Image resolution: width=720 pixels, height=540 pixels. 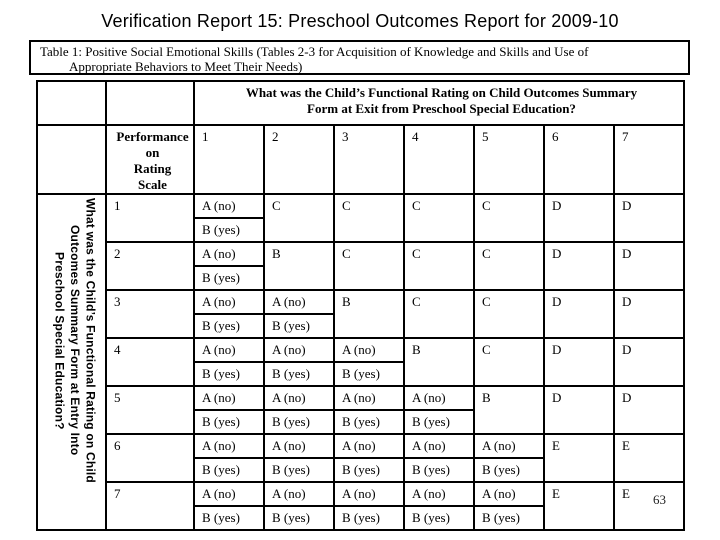 What do you see at coordinates (299, 374) in the screenshot?
I see `row-4-col-2-b-yes-cell: B (yes)` at bounding box center [299, 374].